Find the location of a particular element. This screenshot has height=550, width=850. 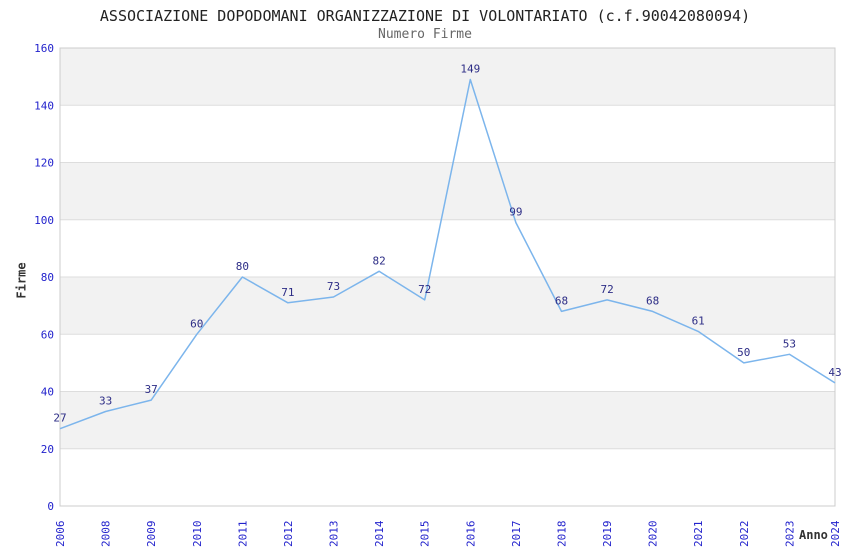

x-tick-label: 2012 is located at coordinates (288, 534).